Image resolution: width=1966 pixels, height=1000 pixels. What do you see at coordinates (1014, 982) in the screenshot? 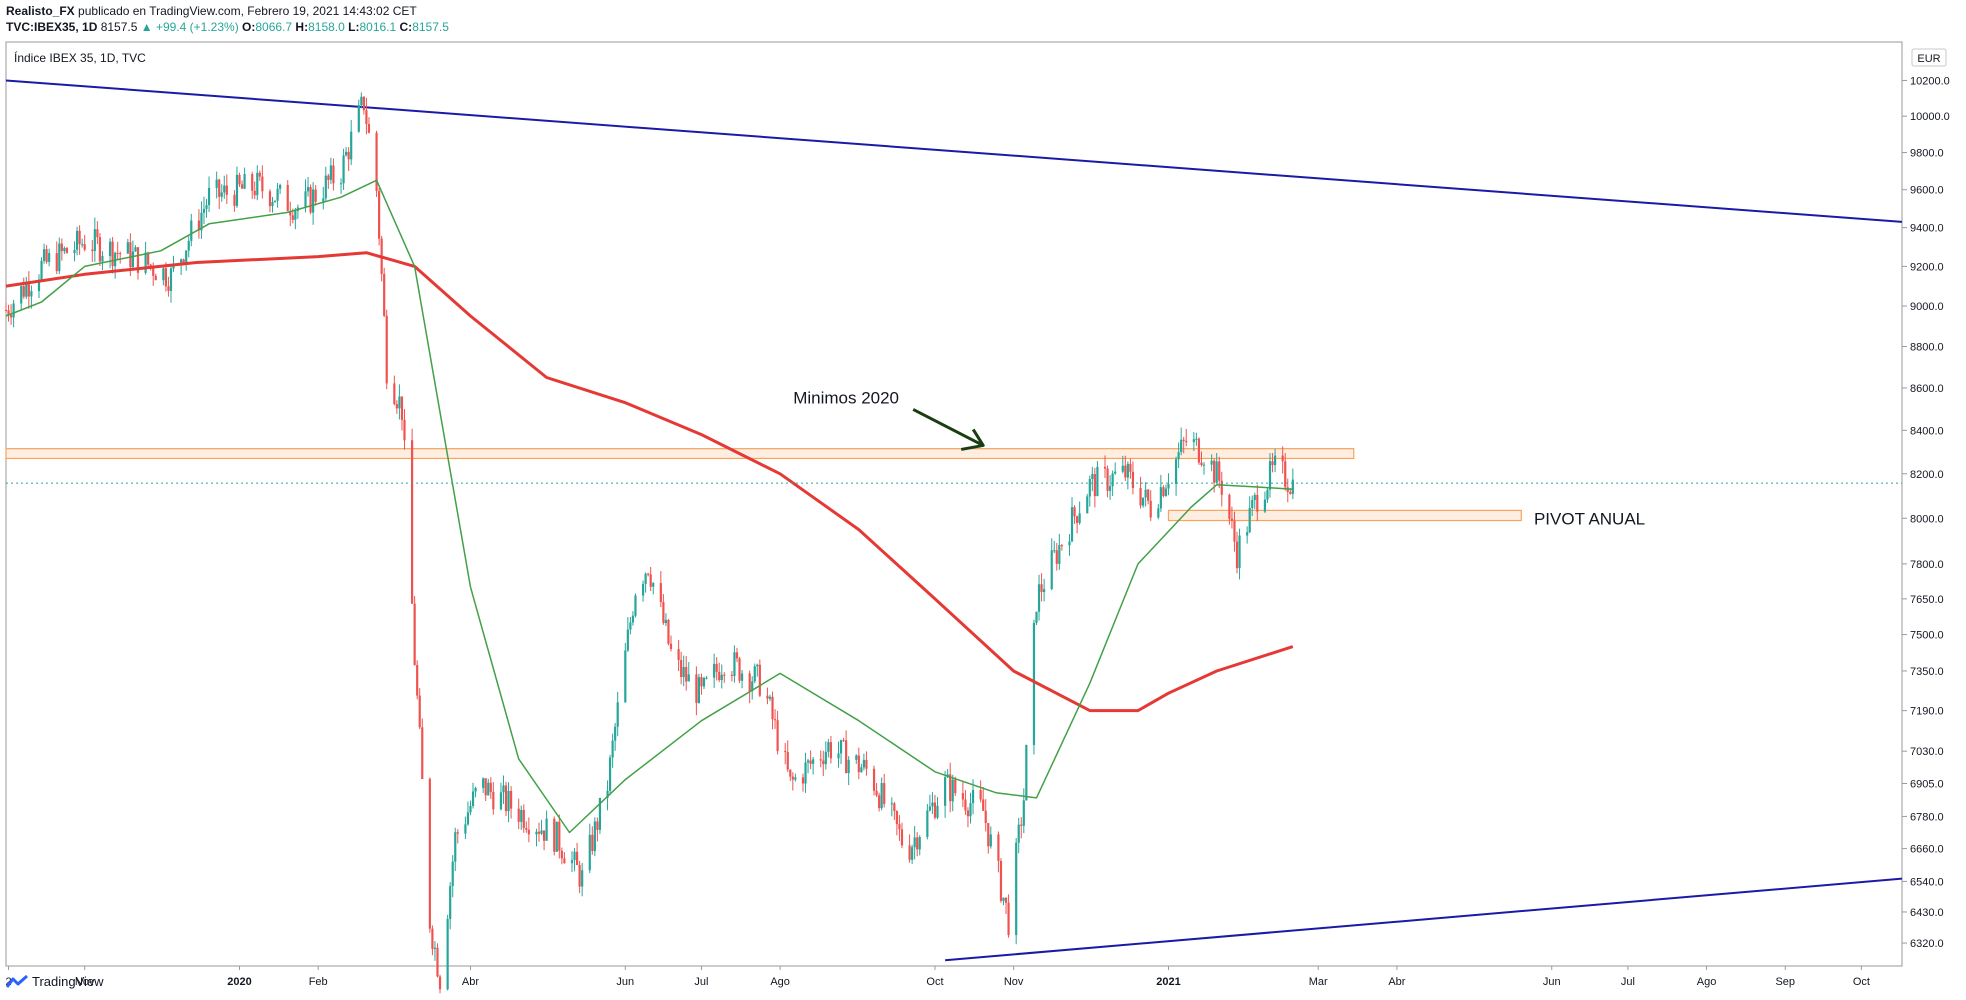
I see `x-tick-label: Nov` at bounding box center [1014, 982].